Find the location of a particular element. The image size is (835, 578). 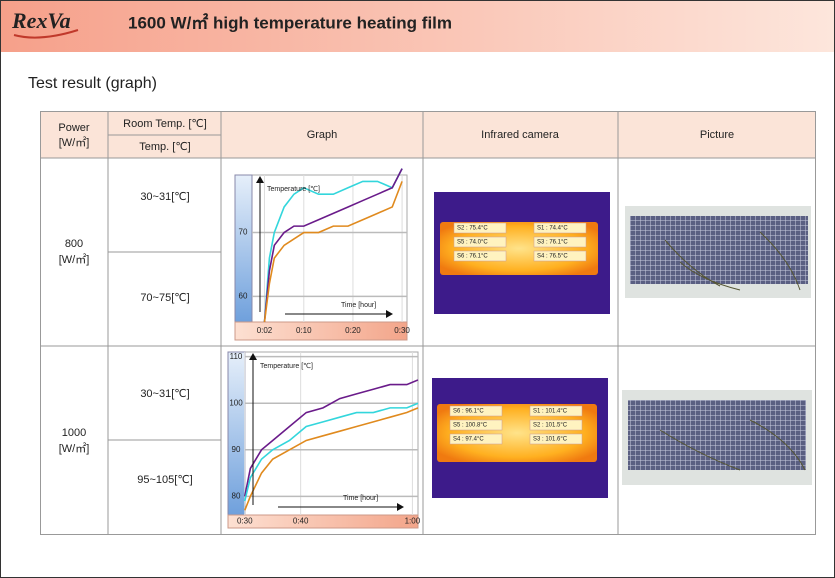

y-tick-label: 80 is located at coordinates (236, 495).